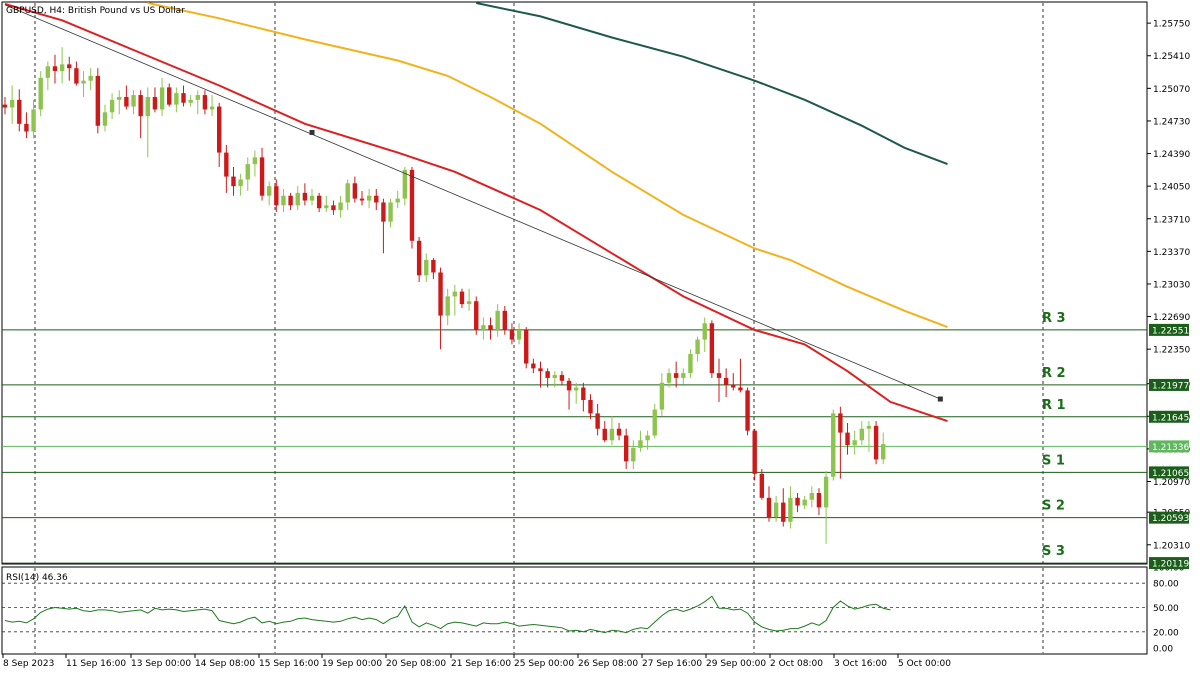 The image size is (1200, 679). Describe the element at coordinates (289, 664) in the screenshot. I see `time-tick-label: 15 Sep 16:00` at that location.